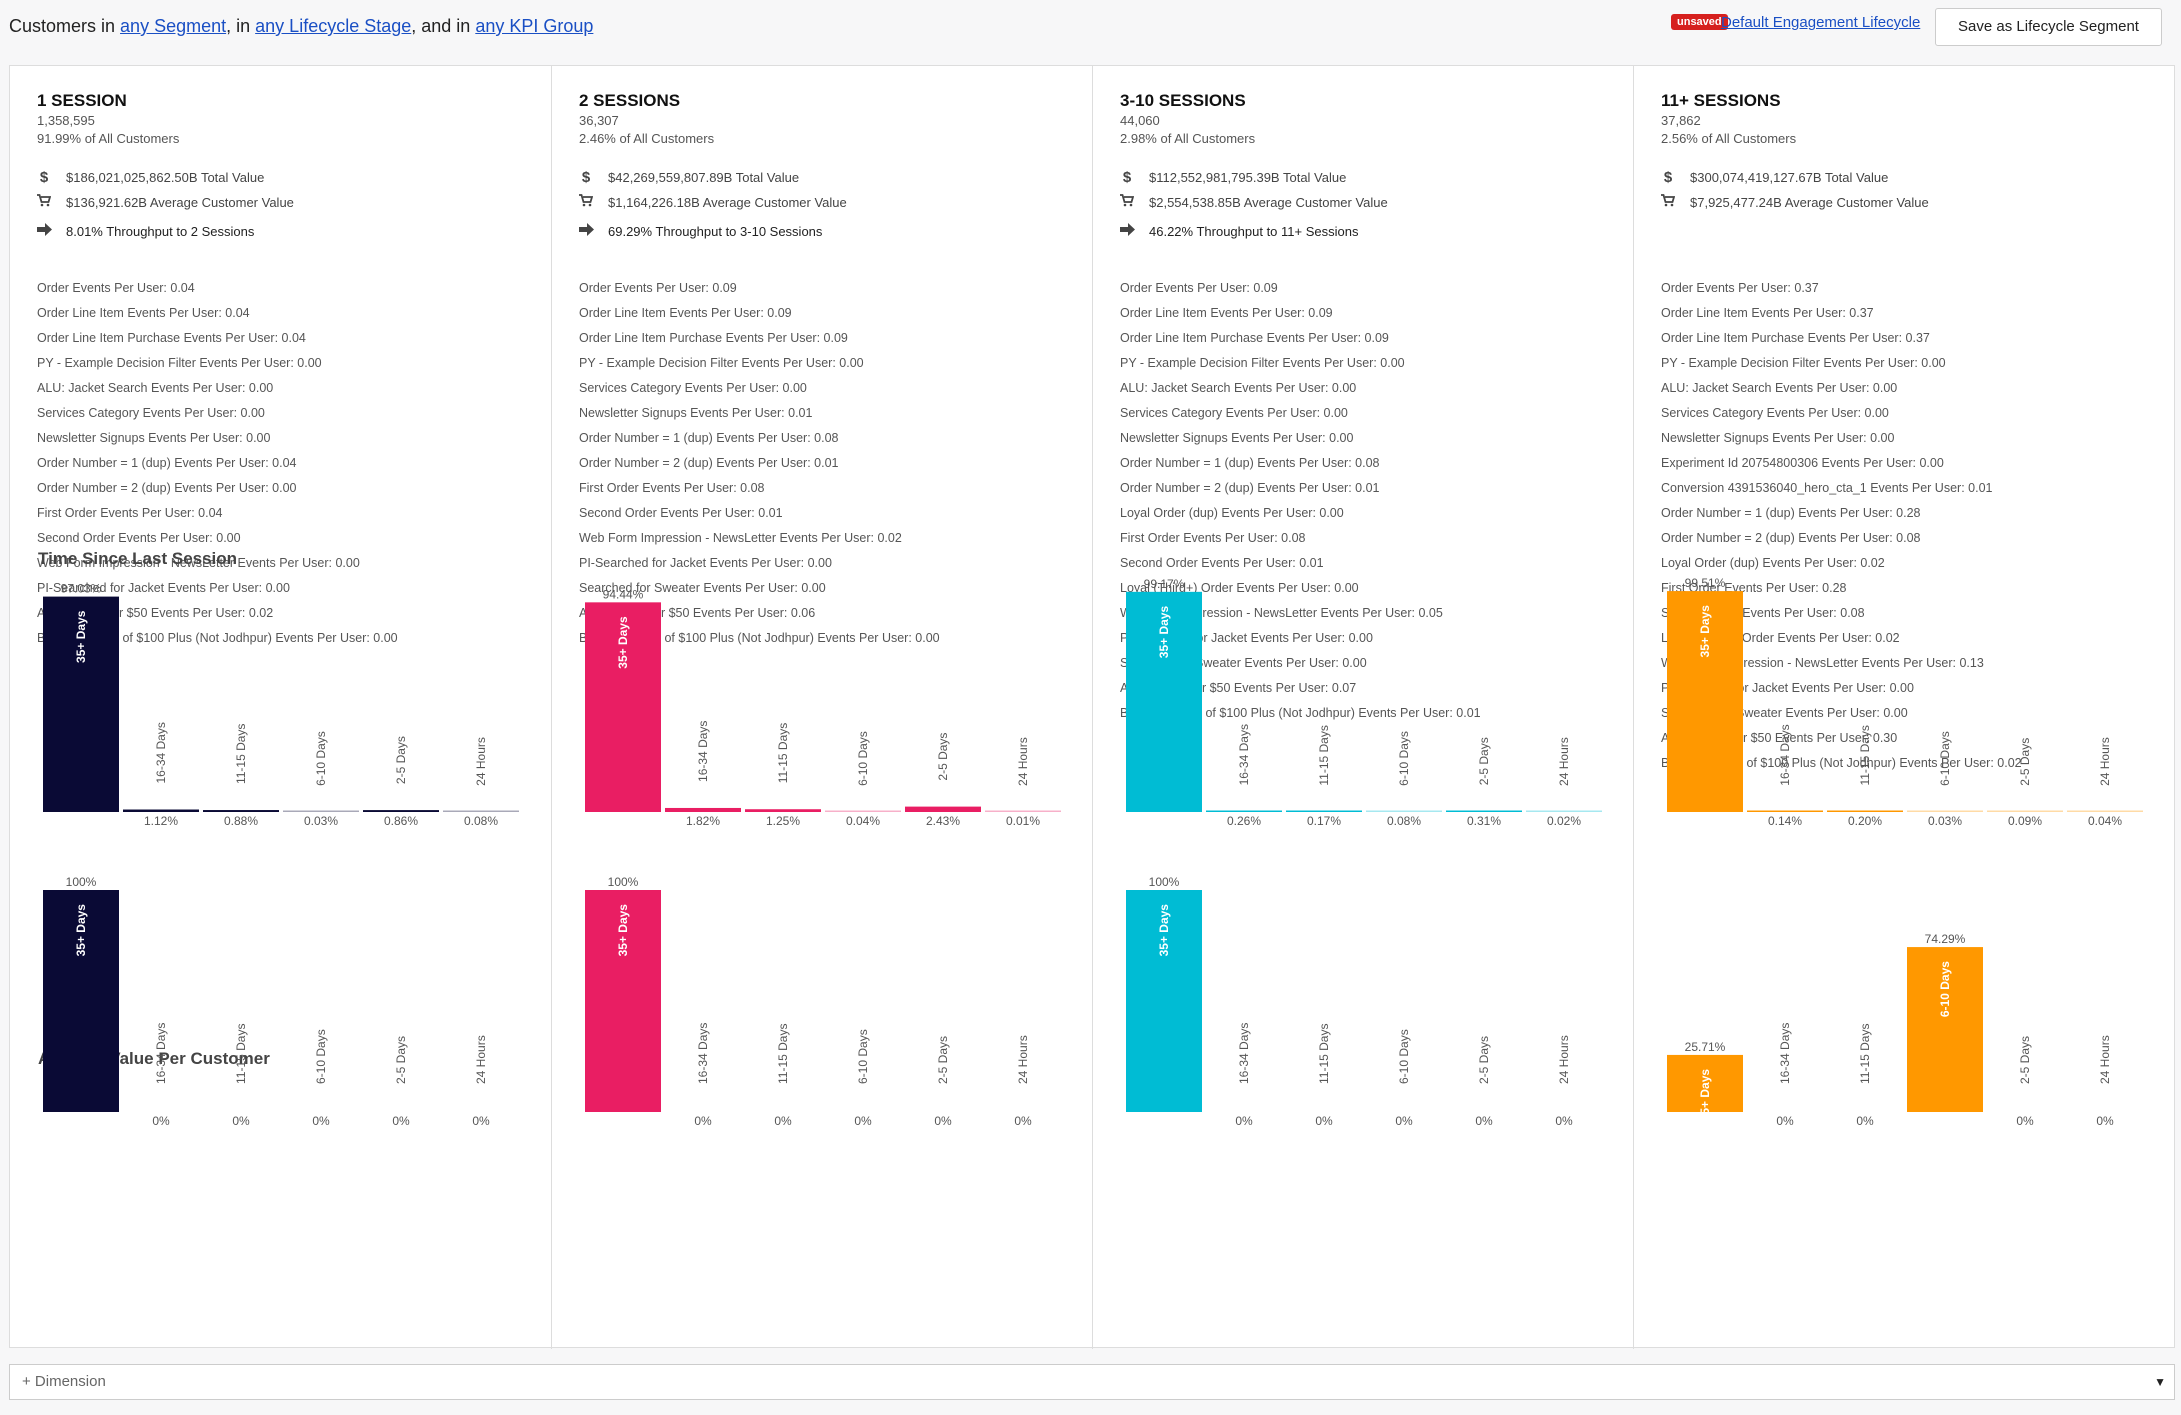 This screenshot has height=1415, width=2181. I want to click on metric-item: Order Events Per User: 0.04, so click(116, 288).